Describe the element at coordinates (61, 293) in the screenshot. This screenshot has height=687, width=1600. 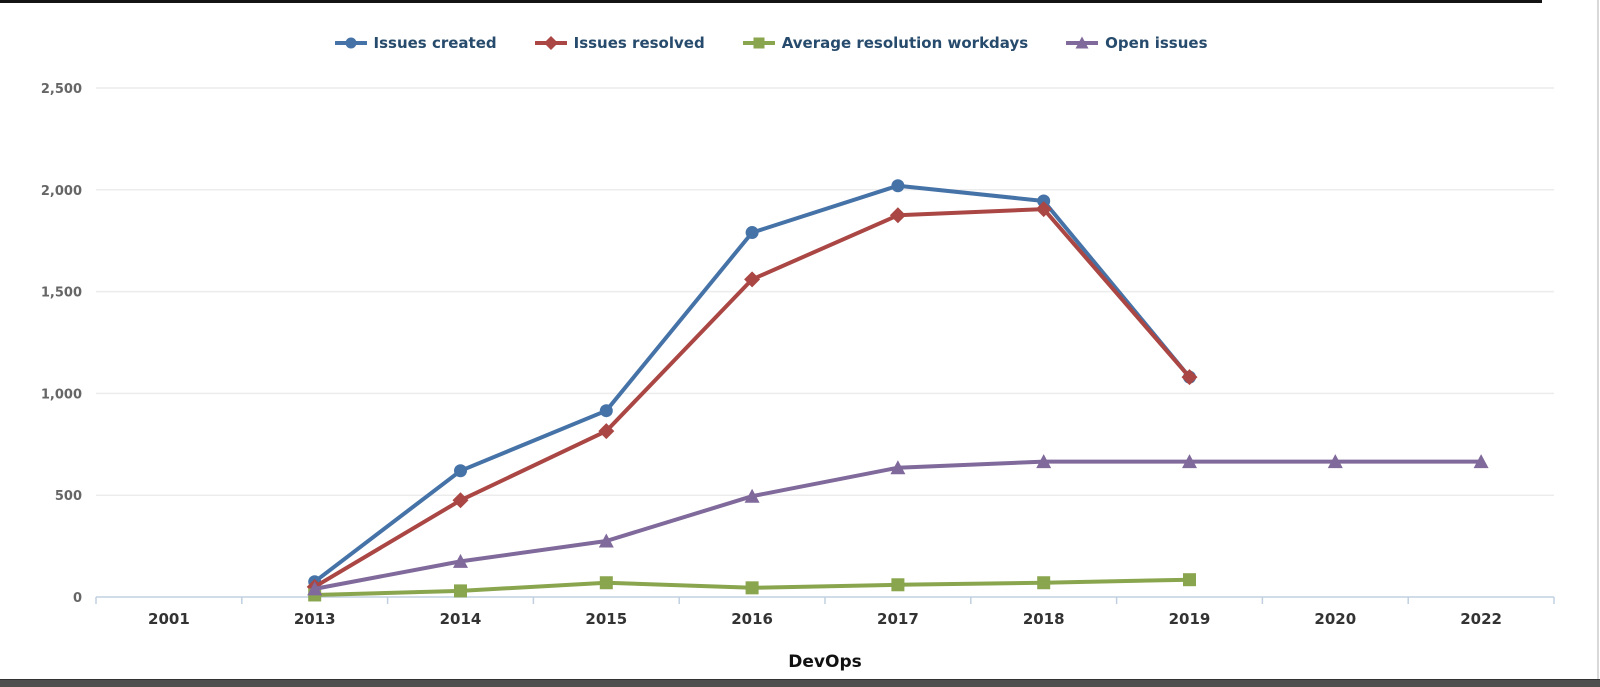
I see `y-tick-label: 1,500` at that location.